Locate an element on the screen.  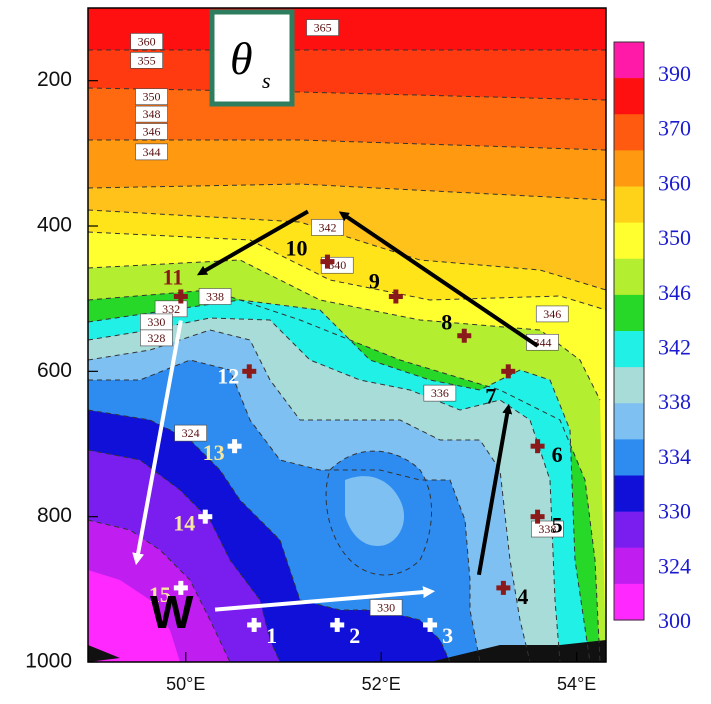
point-label: 3 is located at coordinates (447, 635).